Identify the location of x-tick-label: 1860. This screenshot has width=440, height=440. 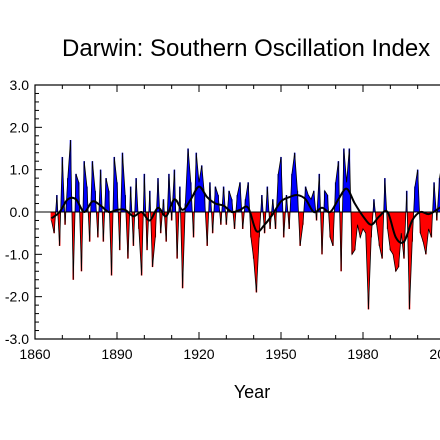
(34, 354).